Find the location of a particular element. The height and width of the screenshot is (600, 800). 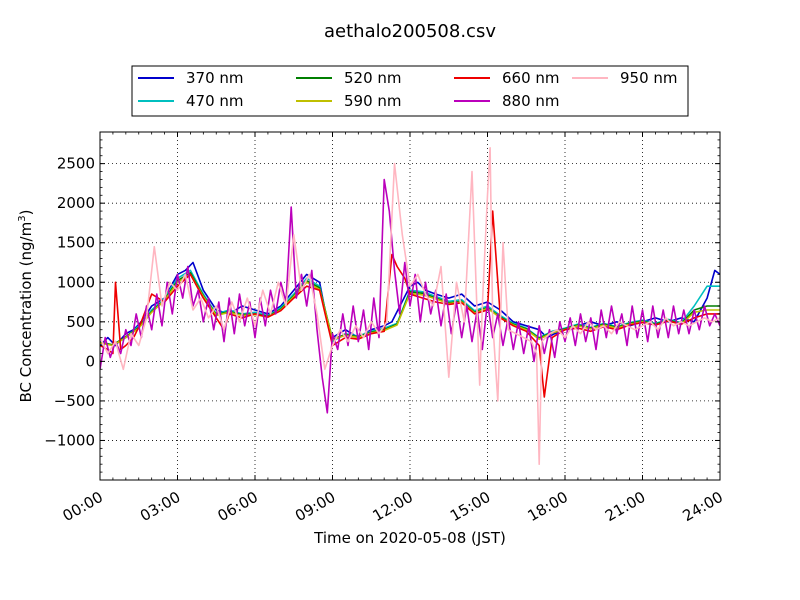

y-axis-label-sup: 3 is located at coordinates (22, 218).